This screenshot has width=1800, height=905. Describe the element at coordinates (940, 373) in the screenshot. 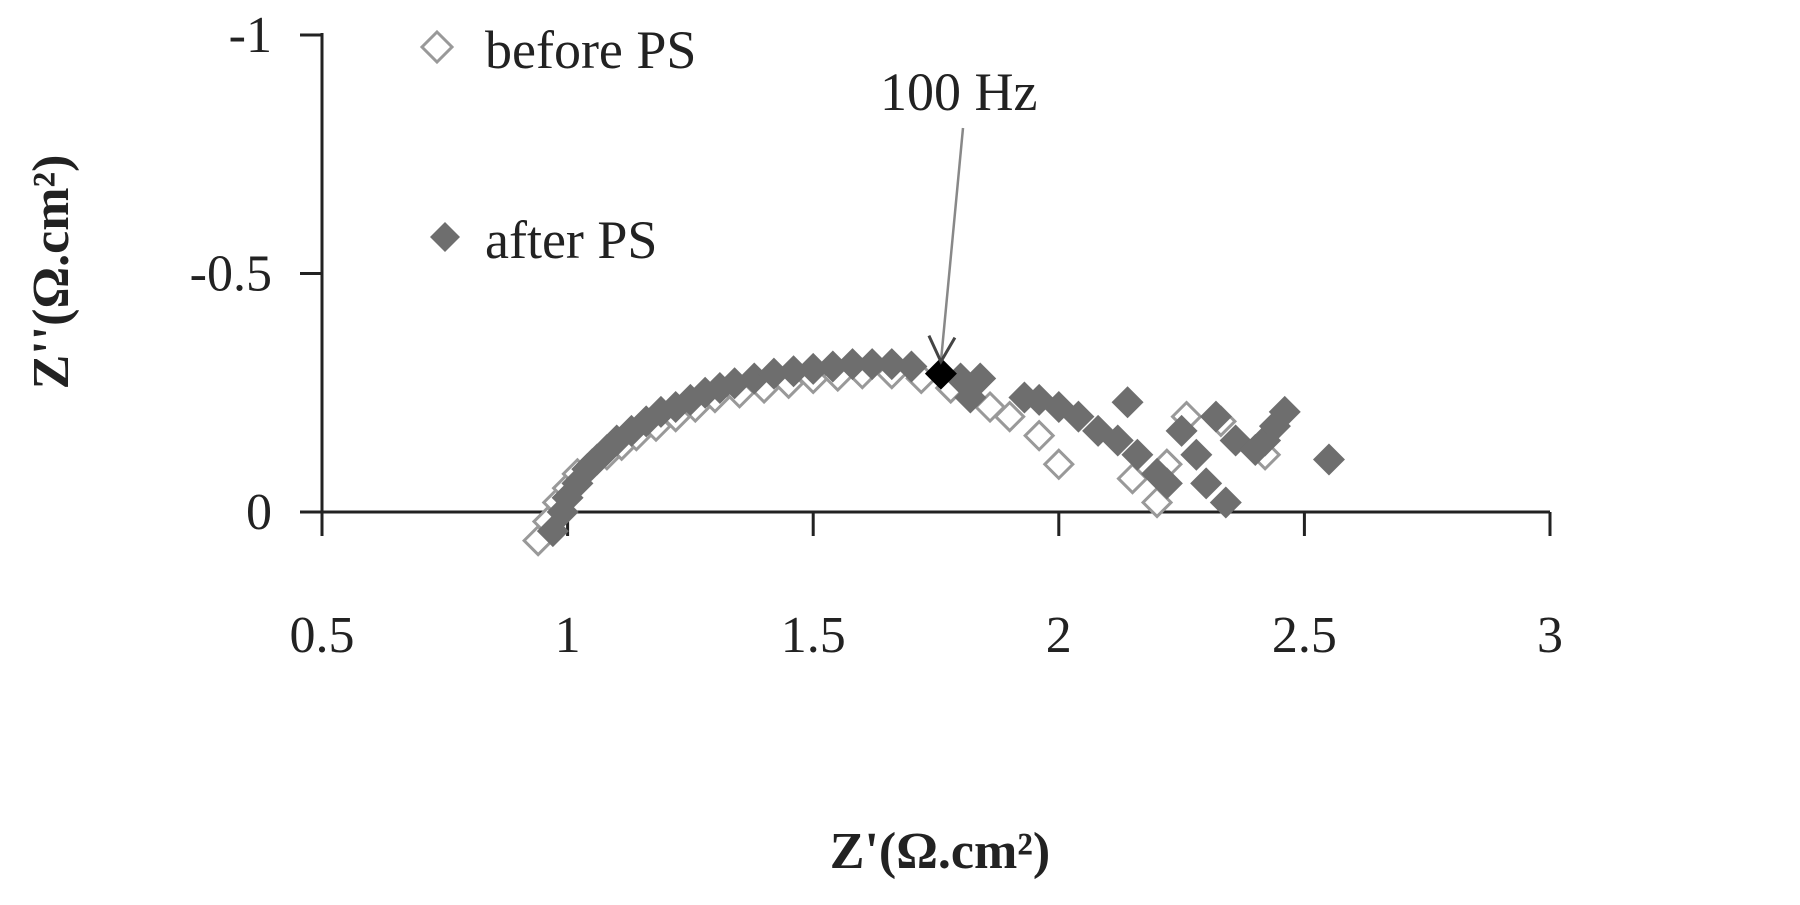

I see `highlighted-point-100hz` at that location.